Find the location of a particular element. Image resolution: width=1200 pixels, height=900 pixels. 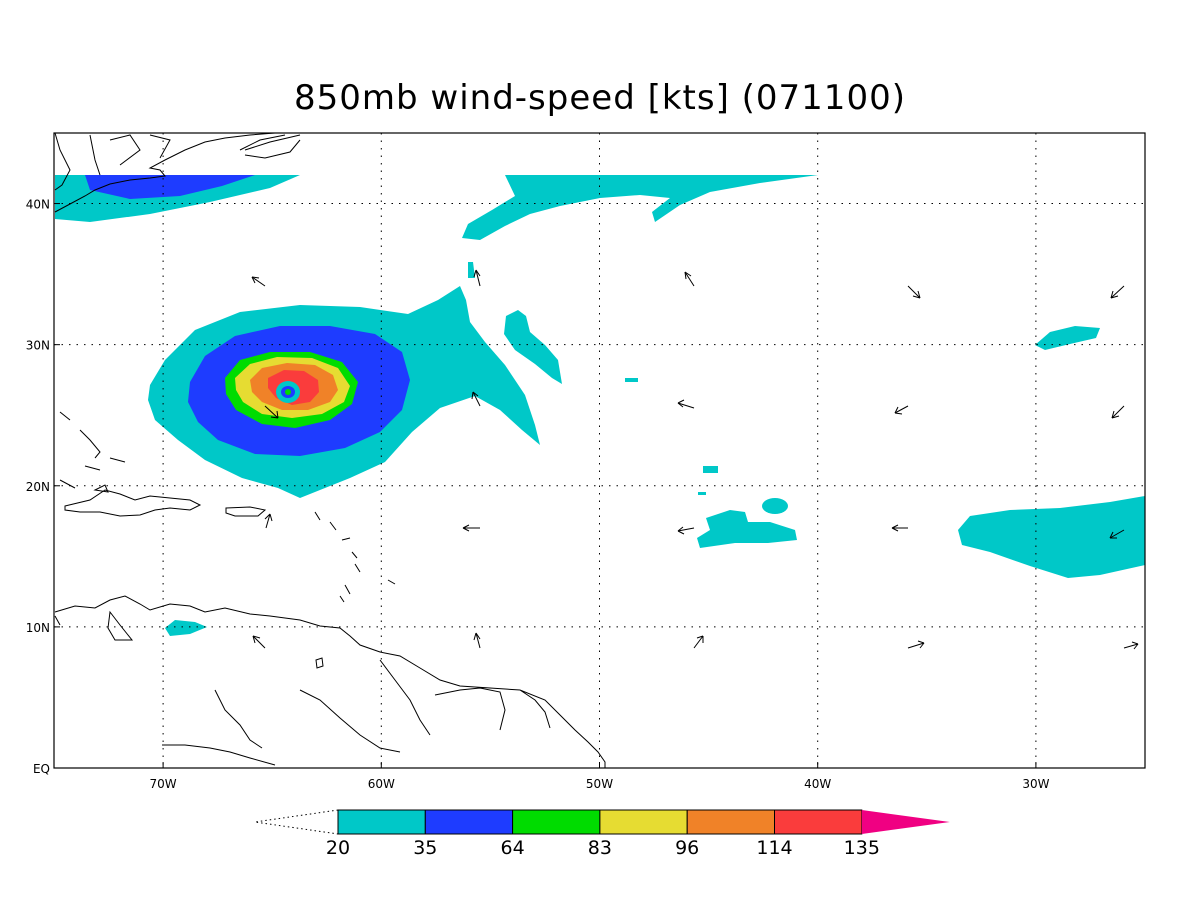

latitude-label: 10N is located at coordinates (38, 628).